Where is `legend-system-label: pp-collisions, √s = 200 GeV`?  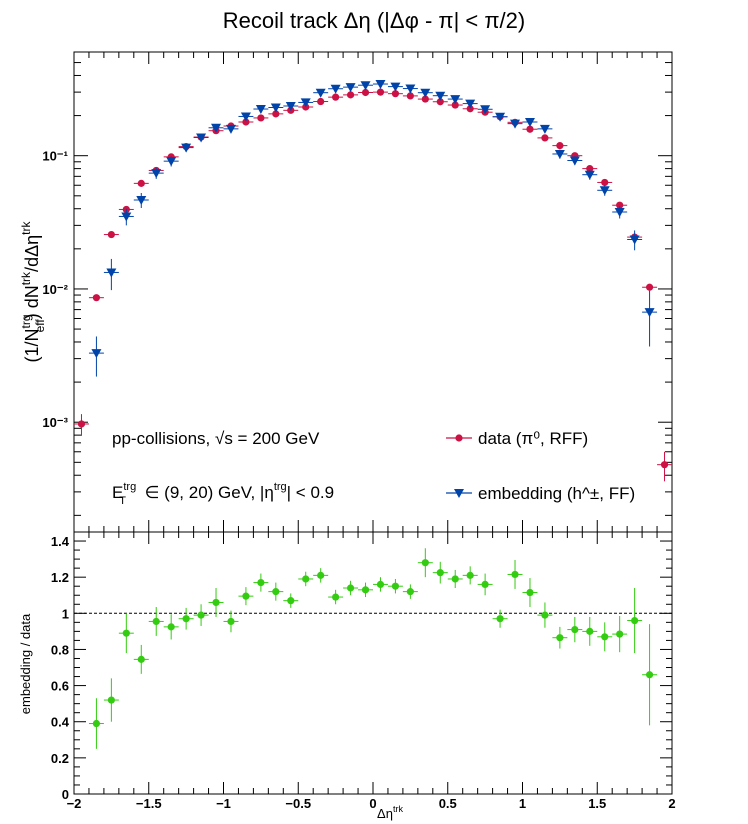
legend-system-label: pp-collisions, √s = 200 GeV is located at coordinates (216, 438).